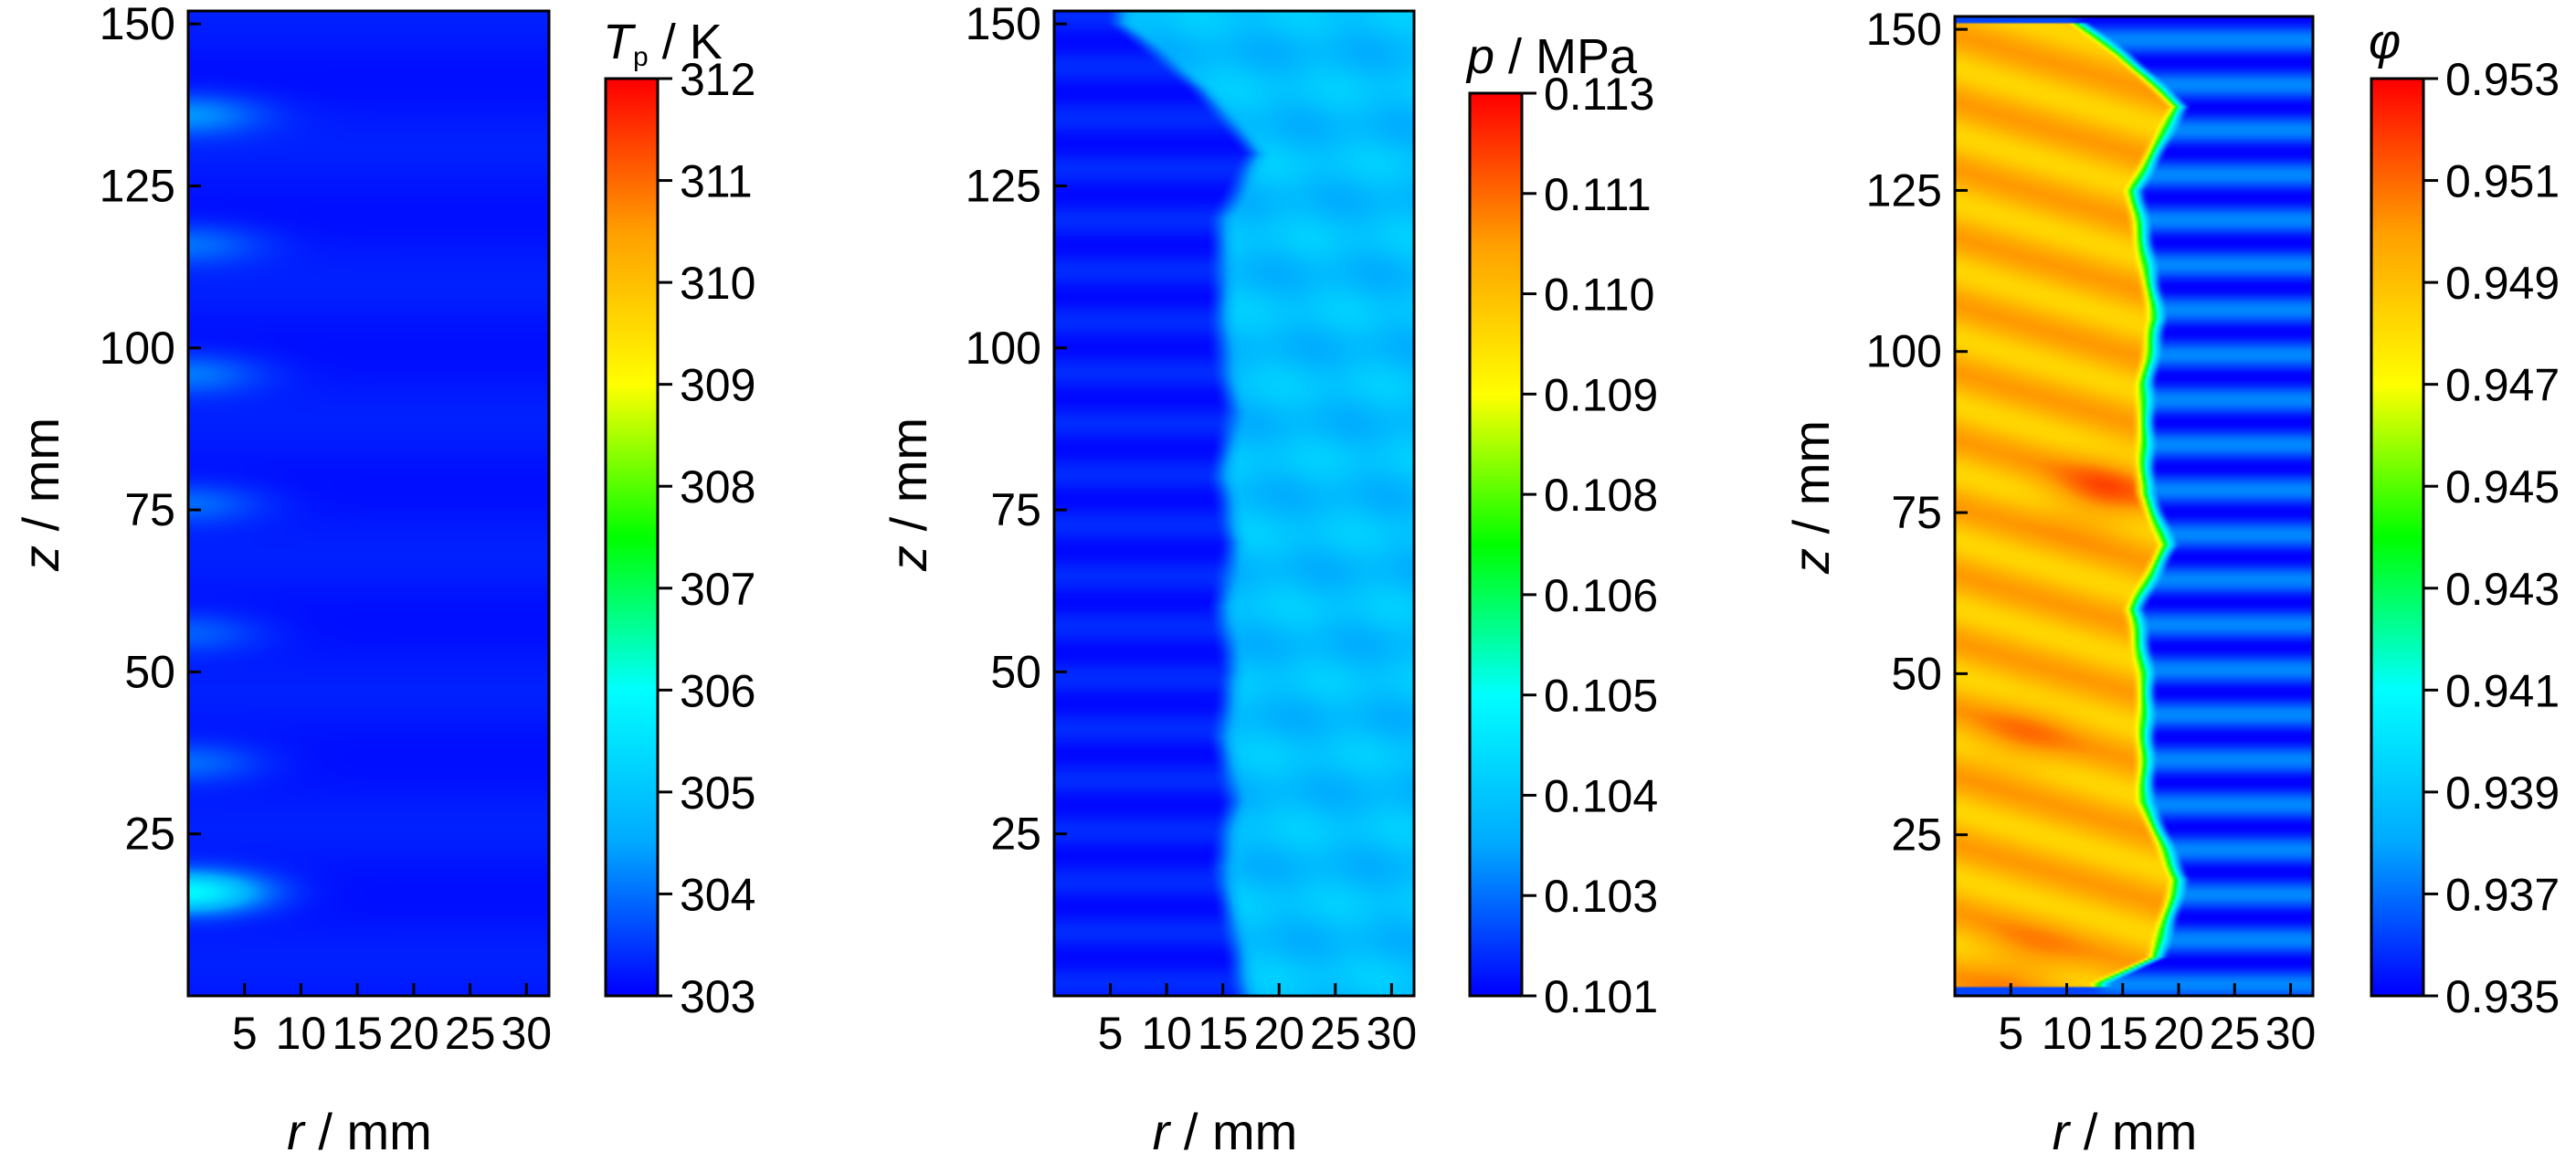 This screenshot has height=1153, width=2576. Describe the element at coordinates (620, 42) in the screenshot. I see `colorbar-symbol: T` at that location.